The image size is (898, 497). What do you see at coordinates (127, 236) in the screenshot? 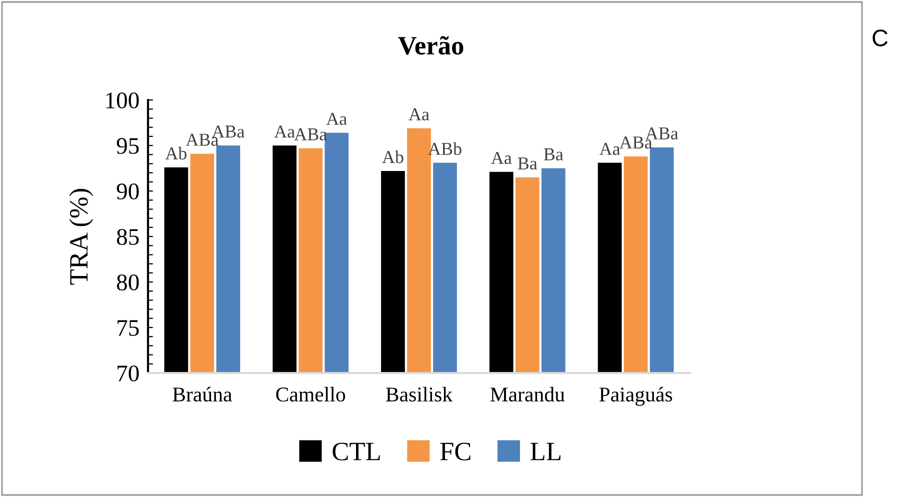
I see `y-tick-label: 85` at bounding box center [127, 236].